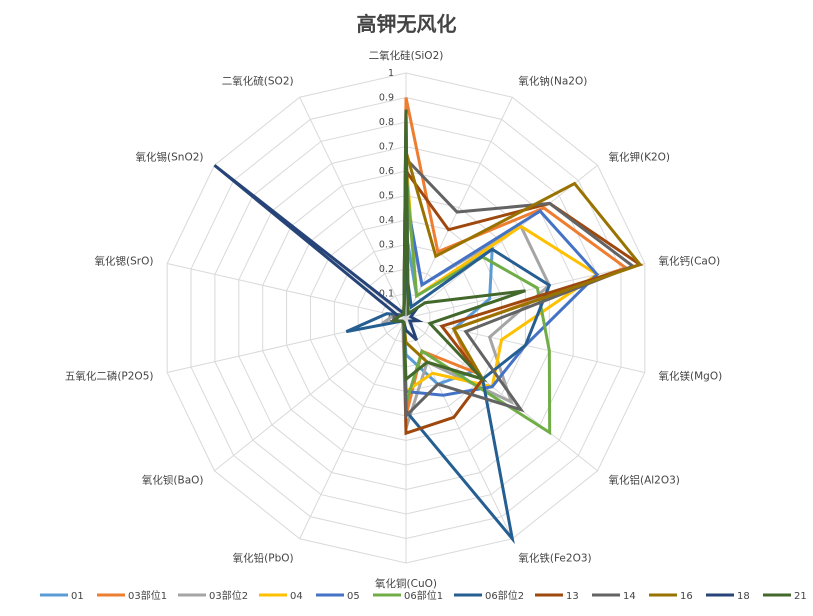 This screenshot has height=616, width=813. Describe the element at coordinates (386, 122) in the screenshot. I see `tick-label: 0.8` at that location.